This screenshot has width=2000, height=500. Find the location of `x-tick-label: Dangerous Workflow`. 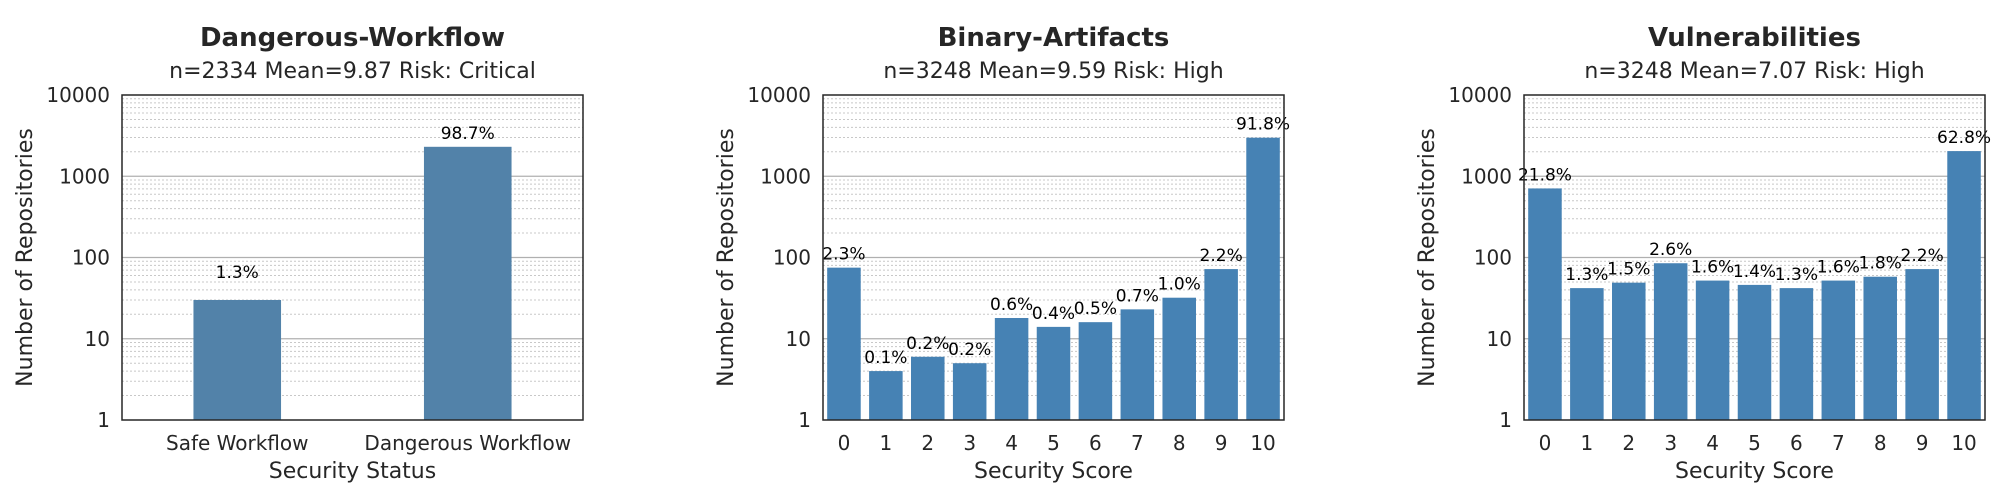

x-tick-label: Dangerous Workflow is located at coordinates (467, 443).